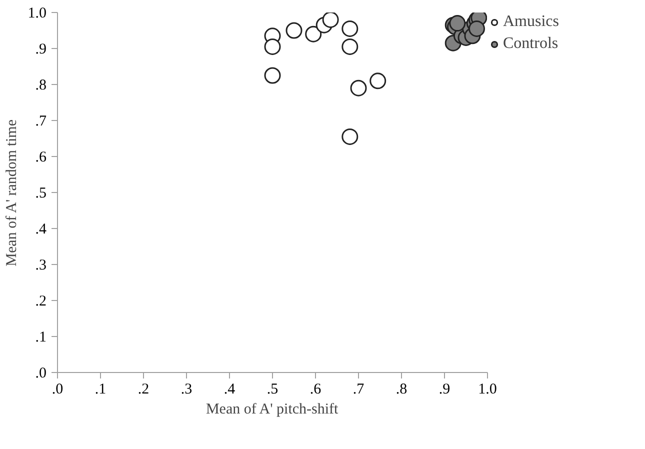 Image resolution: width=645 pixels, height=449 pixels. What do you see at coordinates (40, 338) in the screenshot?
I see `y-tick-label: .1` at bounding box center [40, 338].